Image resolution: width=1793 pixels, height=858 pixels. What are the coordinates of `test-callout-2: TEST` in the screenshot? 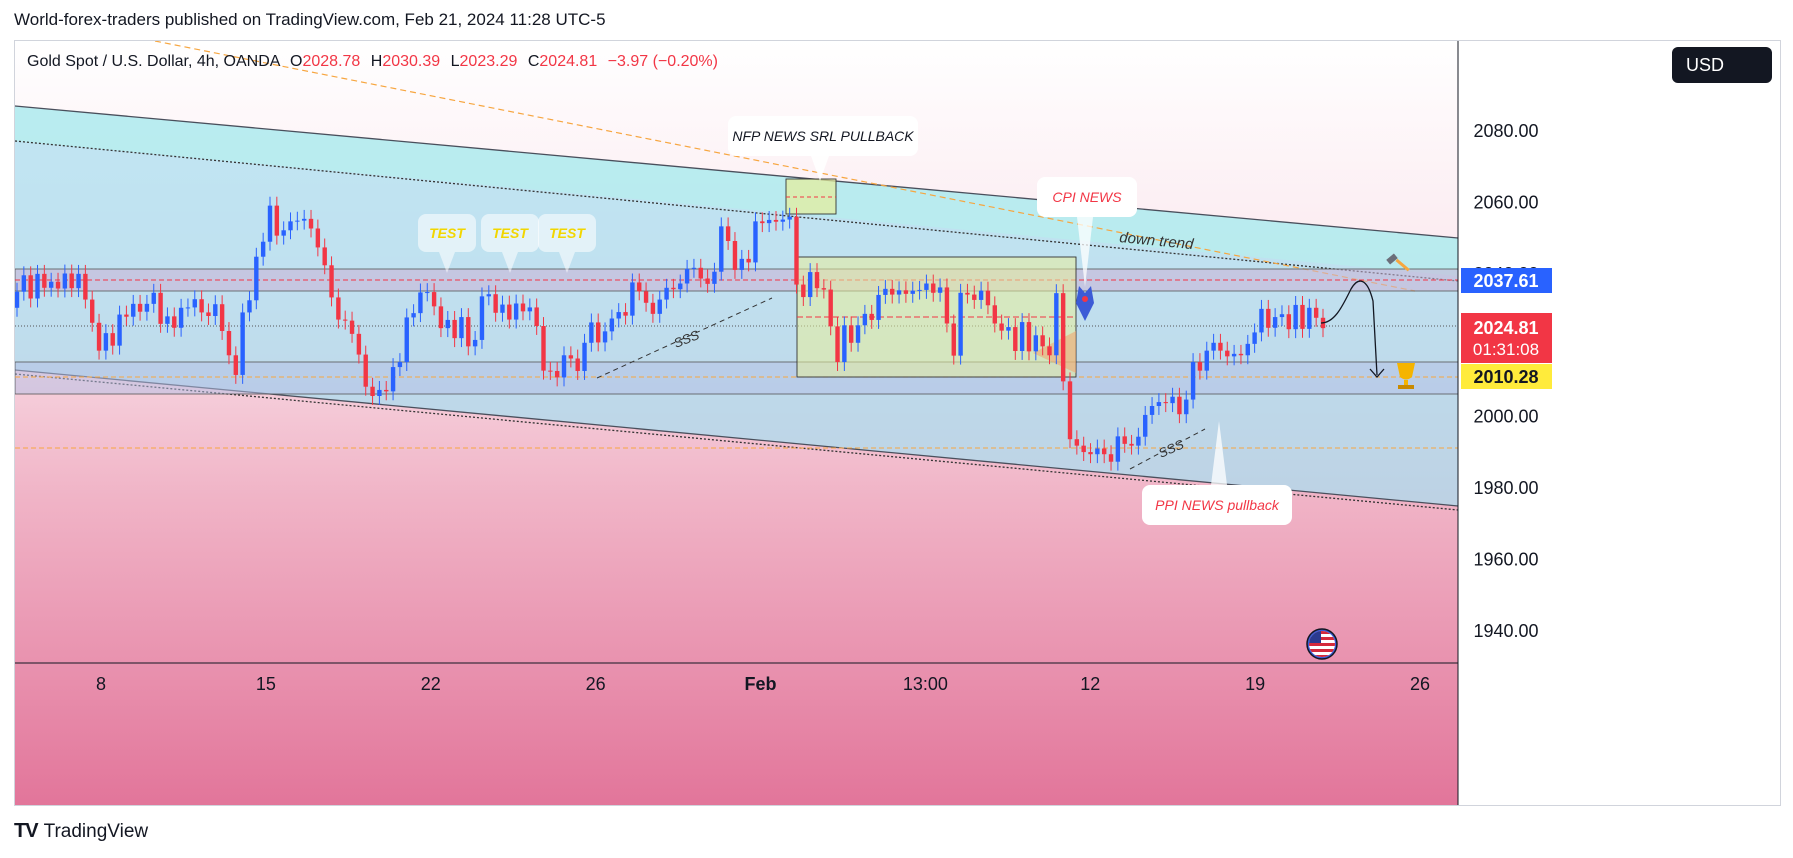 It's located at (510, 243).